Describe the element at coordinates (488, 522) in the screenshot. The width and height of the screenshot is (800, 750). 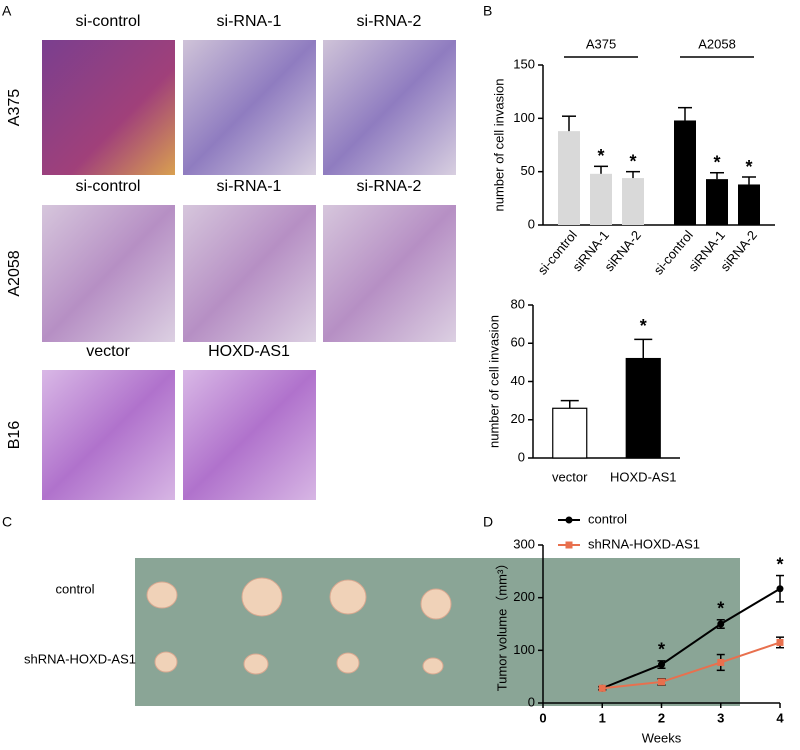
I see `panel-letter: D` at that location.